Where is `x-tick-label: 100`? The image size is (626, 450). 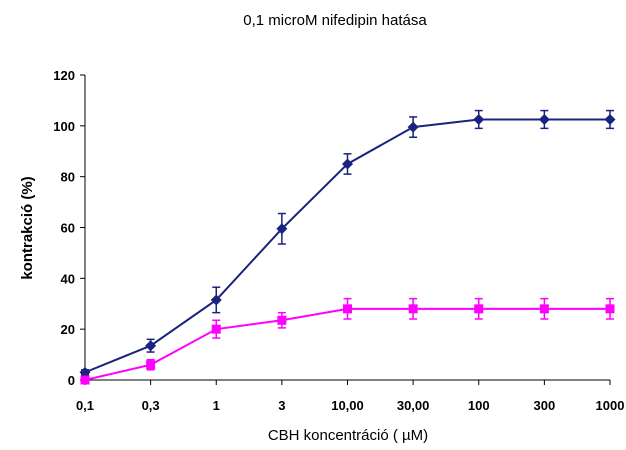 x-tick-label: 100 is located at coordinates (479, 405).